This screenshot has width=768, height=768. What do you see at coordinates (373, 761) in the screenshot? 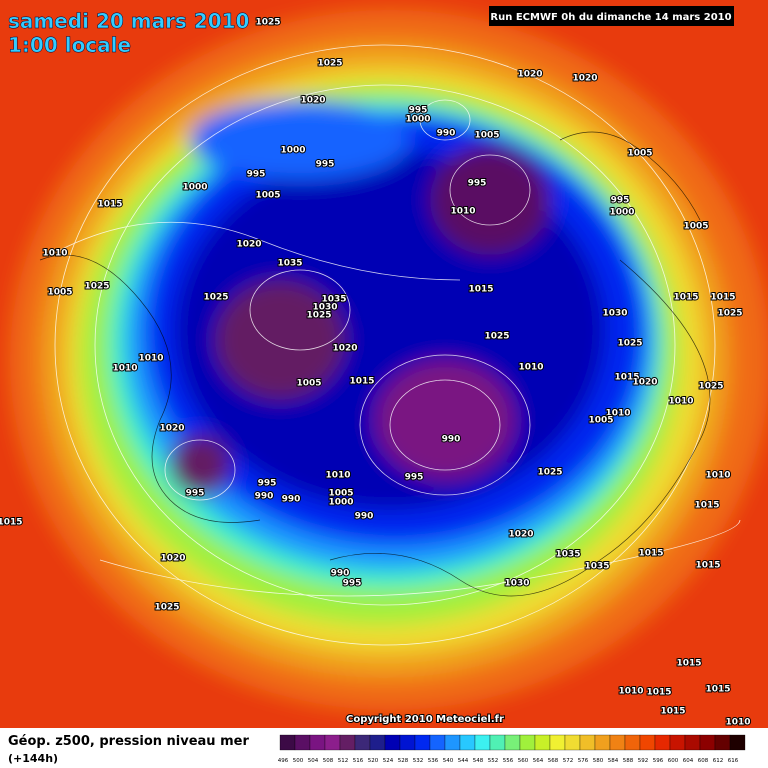
I see `colorbar-label: 520` at bounding box center [373, 761].